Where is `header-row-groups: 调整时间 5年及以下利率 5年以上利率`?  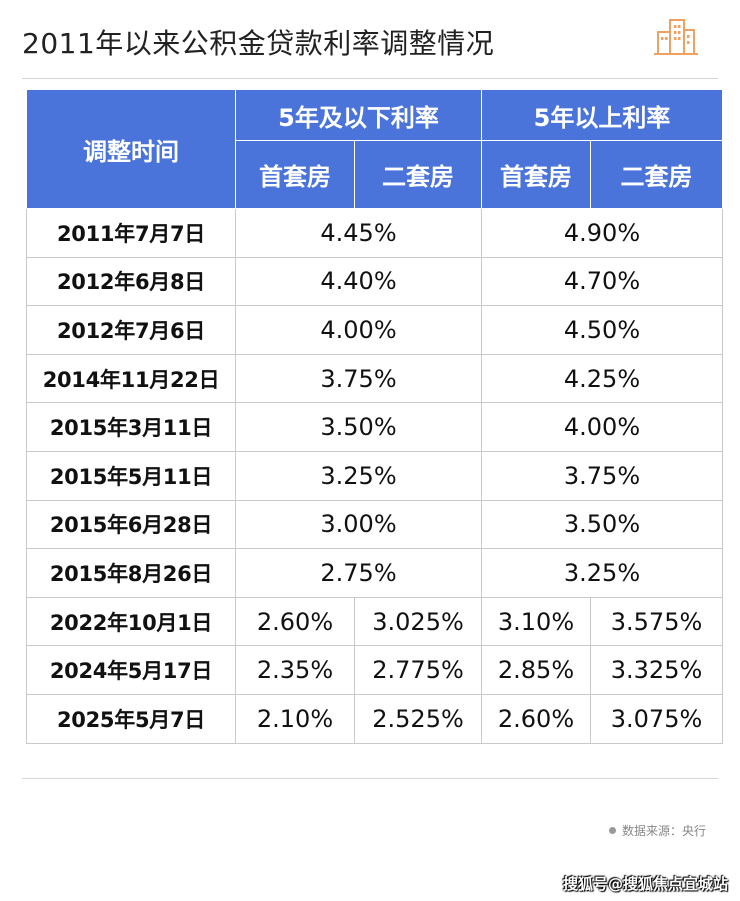 header-row-groups: 调整时间 5年及以下利率 5年以上利率 is located at coordinates (375, 149).